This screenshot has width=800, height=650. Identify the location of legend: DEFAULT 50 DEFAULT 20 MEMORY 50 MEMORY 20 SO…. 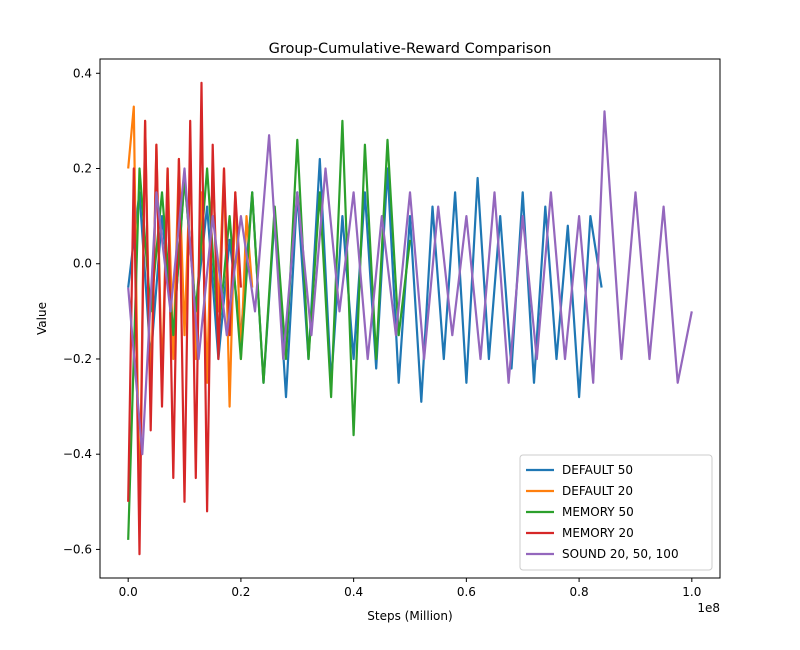
(616, 512).